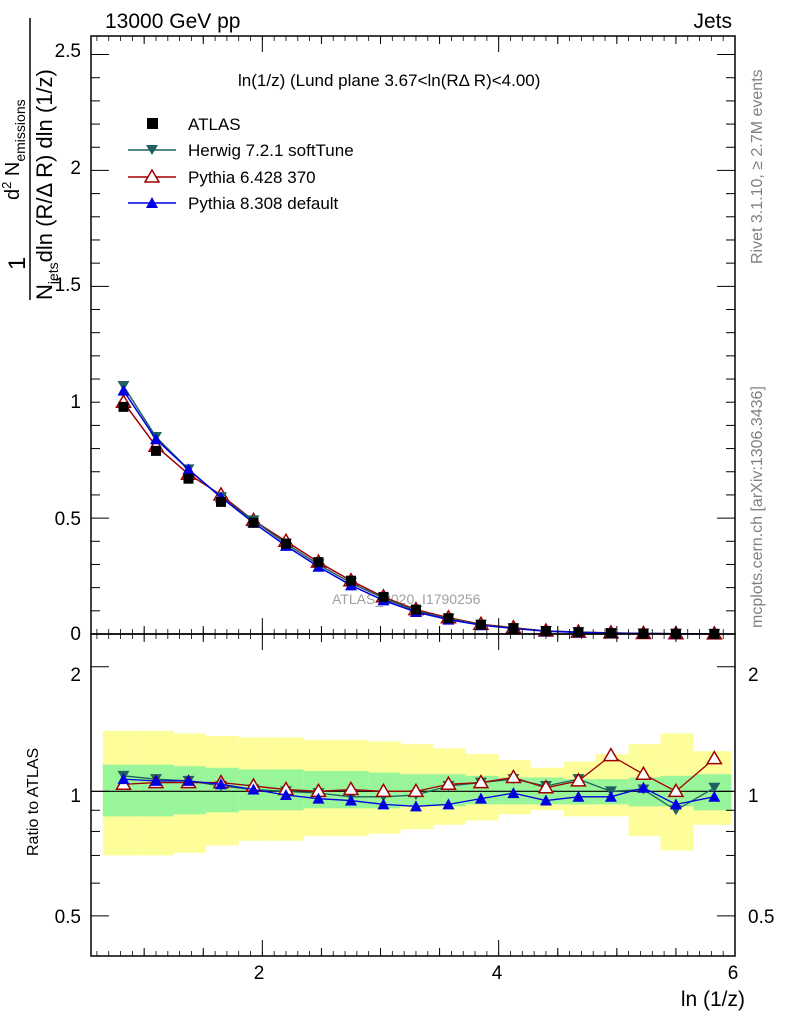 The width and height of the screenshot is (786, 1024). What do you see at coordinates (172, 21) in the screenshot?
I see `header-left: 13000 GeV pp` at bounding box center [172, 21].